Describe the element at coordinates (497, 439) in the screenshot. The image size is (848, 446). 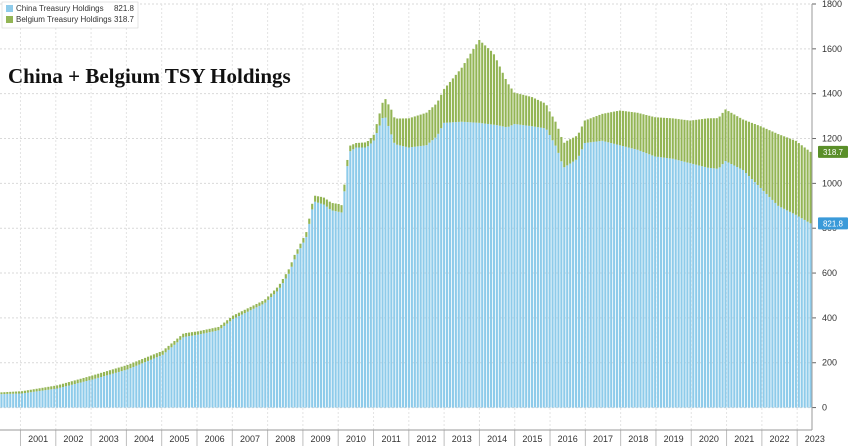
I see `x-tick-label: 2014` at that location.